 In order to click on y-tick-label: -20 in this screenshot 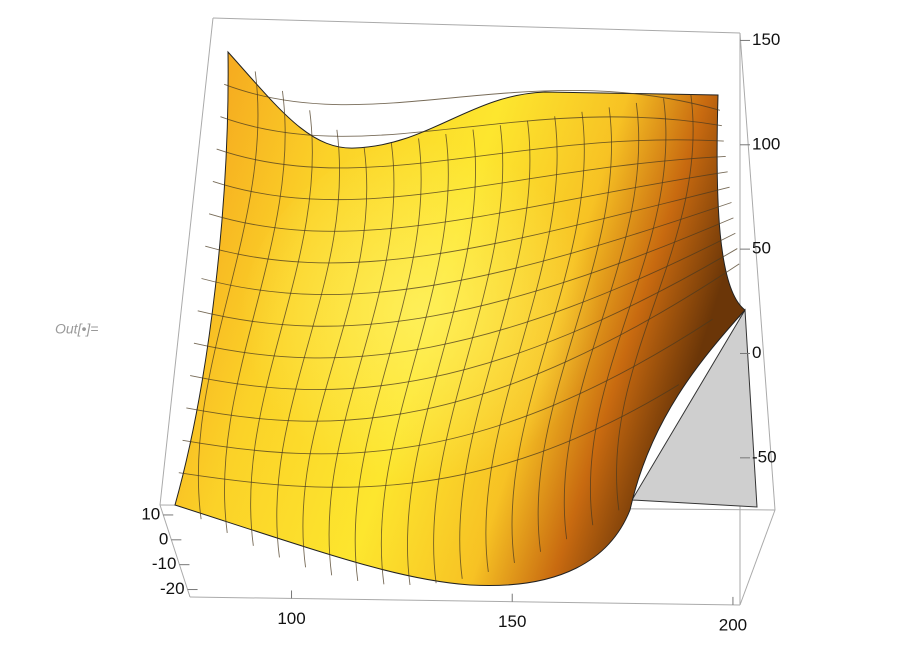, I will do `click(172, 588)`.